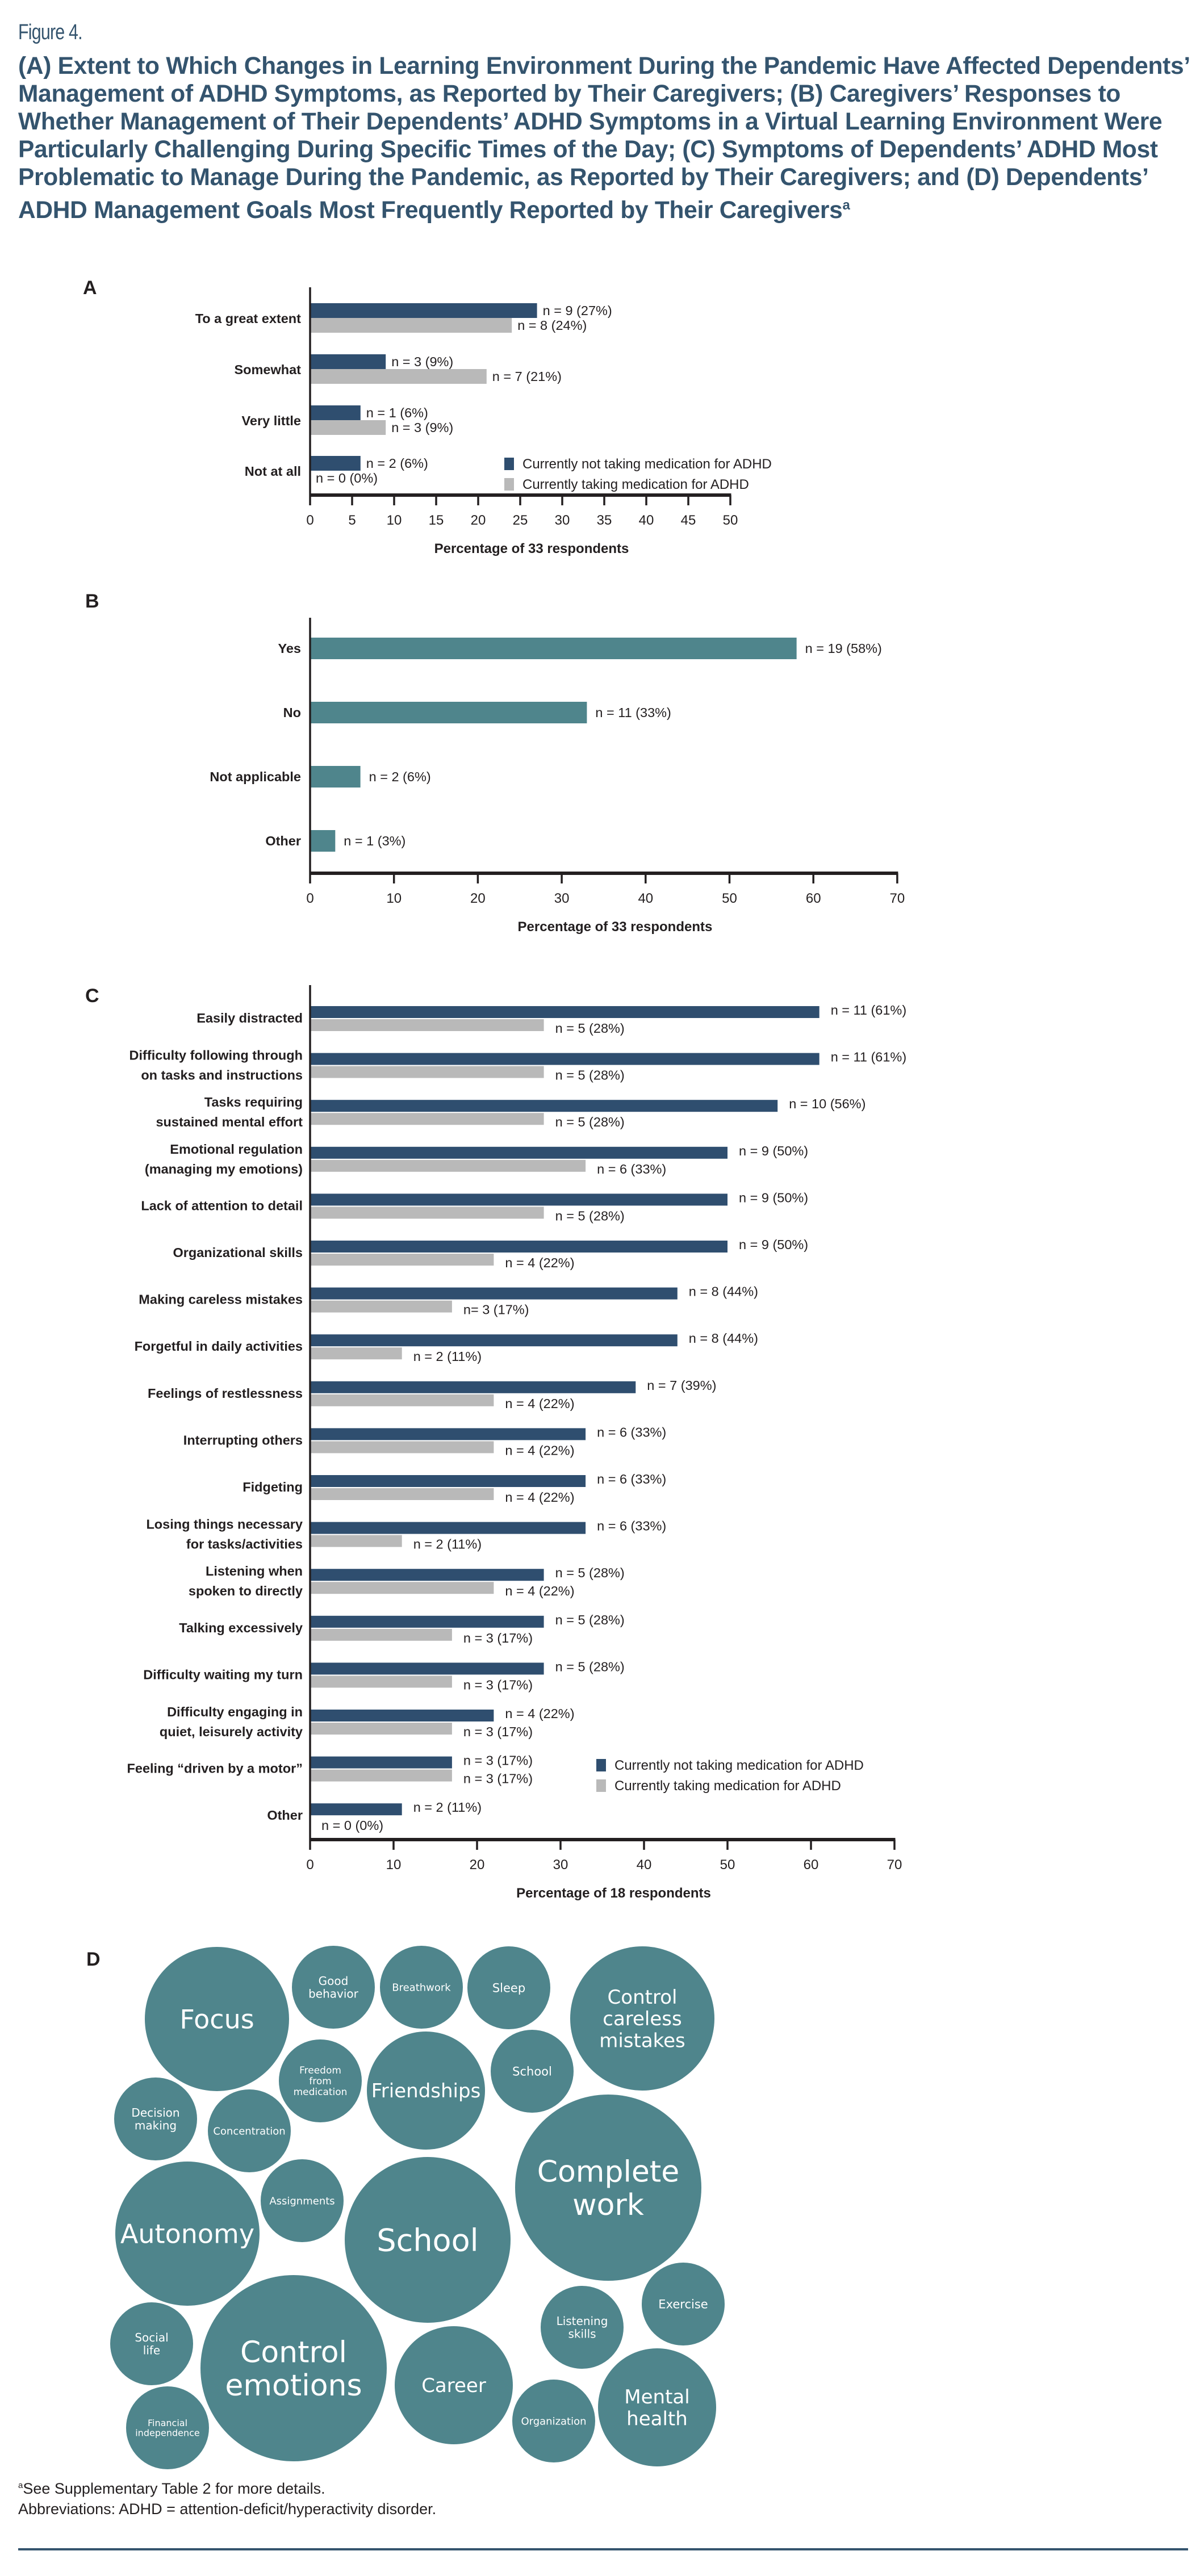 This screenshot has height=2576, width=1200. What do you see at coordinates (635, 484) in the screenshot?
I see `panel-a-legend-label-taking: Currently taking medication for ADHD` at bounding box center [635, 484].